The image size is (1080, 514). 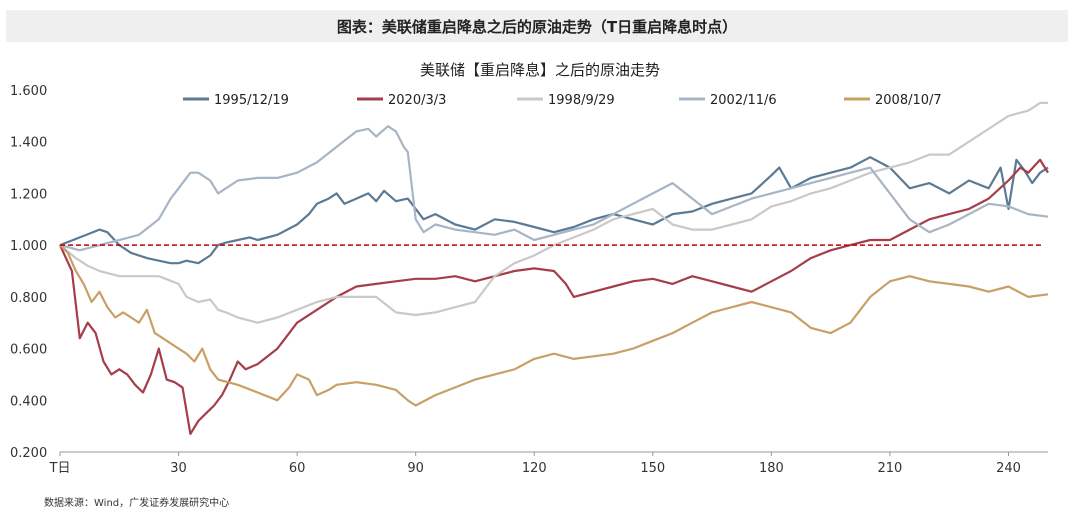 I want to click on report-header-title: 图表：美联储重启降息之后的原油走势（T日重启降息时点）, so click(x=537, y=26).